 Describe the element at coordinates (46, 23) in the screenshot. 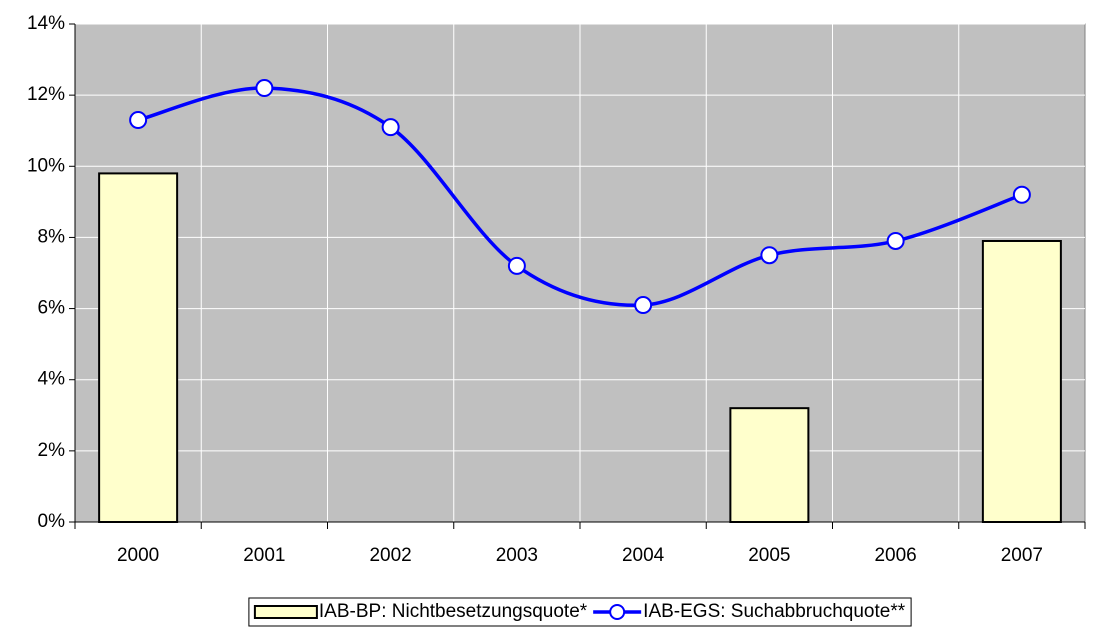

I see `y-tick-label: 14%` at that location.